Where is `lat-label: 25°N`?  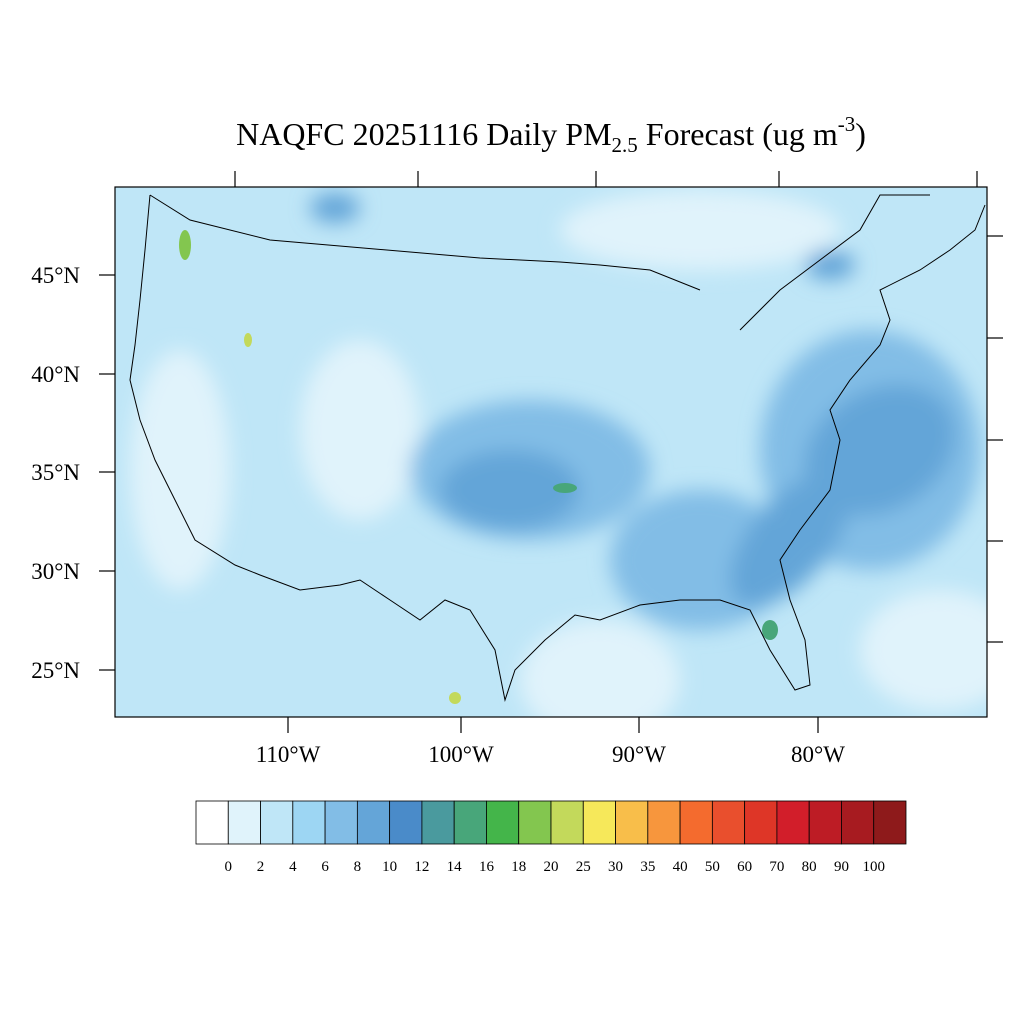
lat-label: 25°N is located at coordinates (55, 670).